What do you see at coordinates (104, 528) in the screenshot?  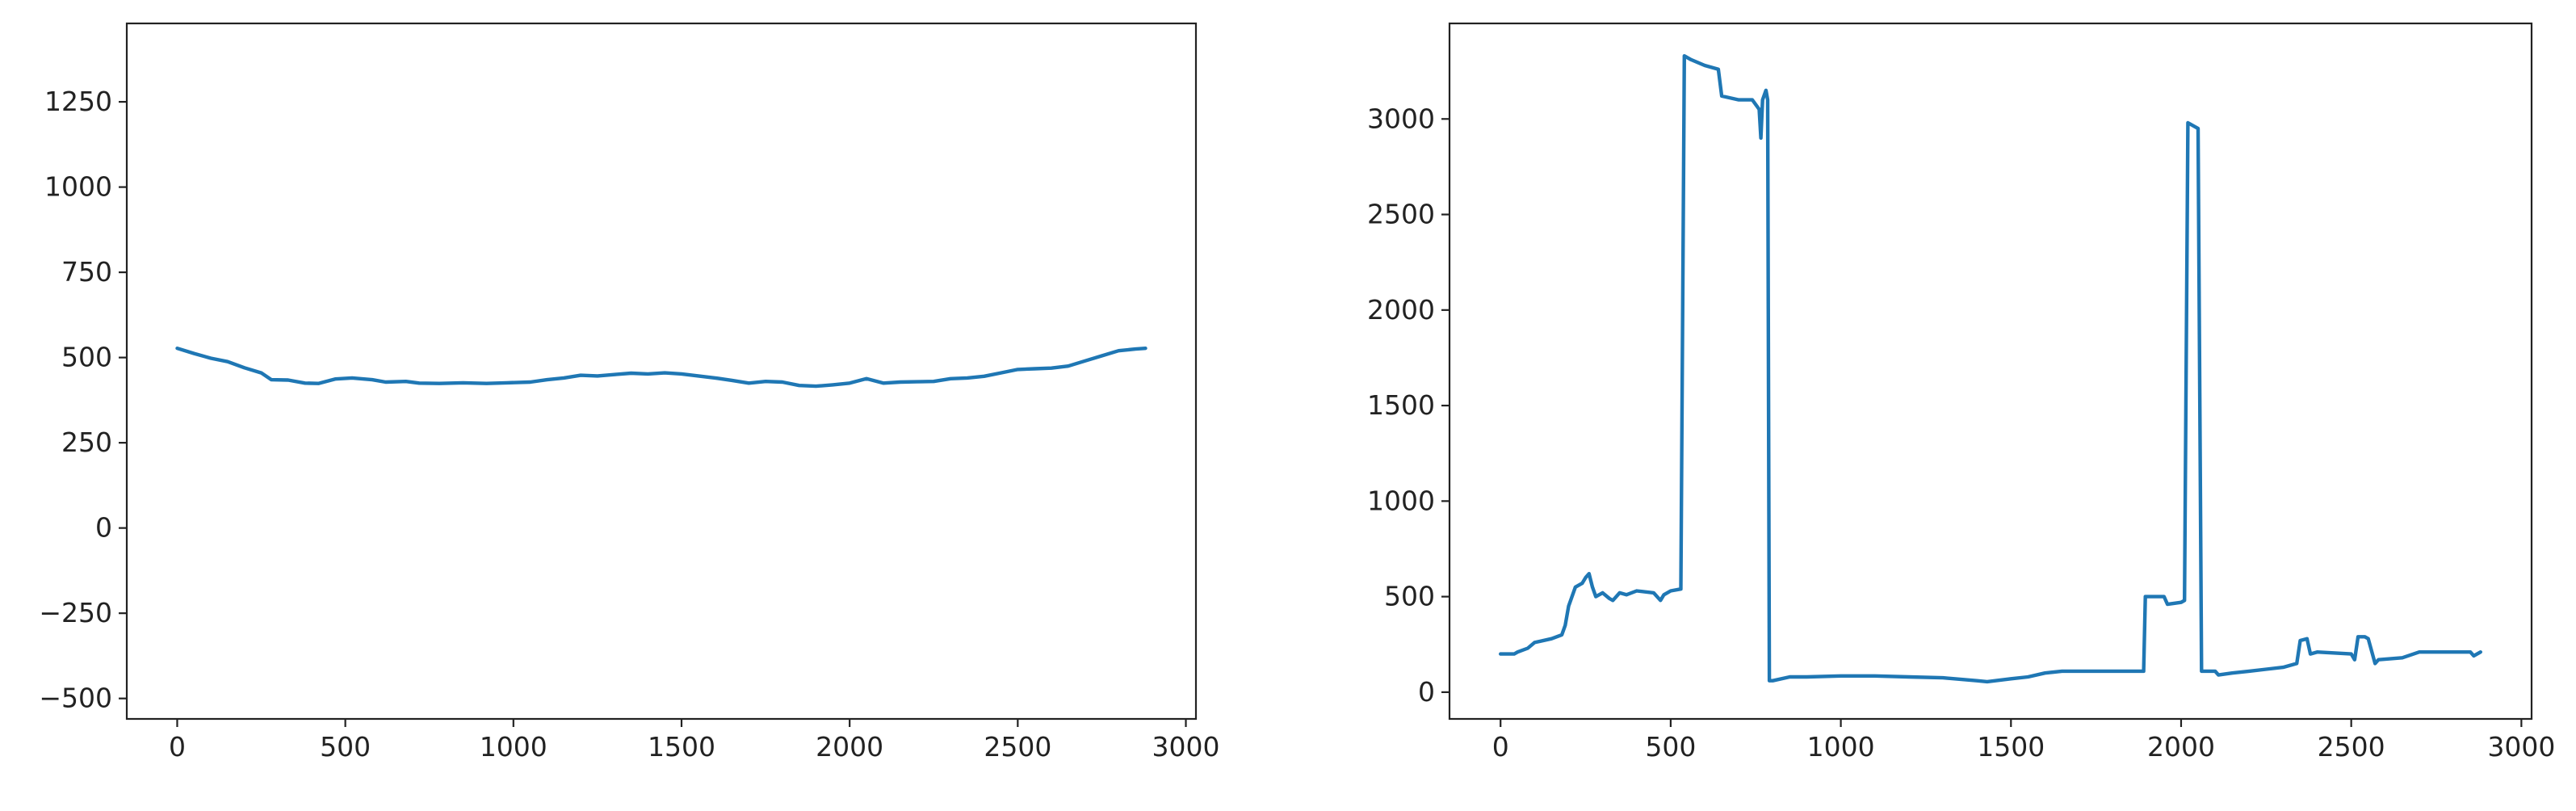 I see `left-y-tick-label: 0` at bounding box center [104, 528].